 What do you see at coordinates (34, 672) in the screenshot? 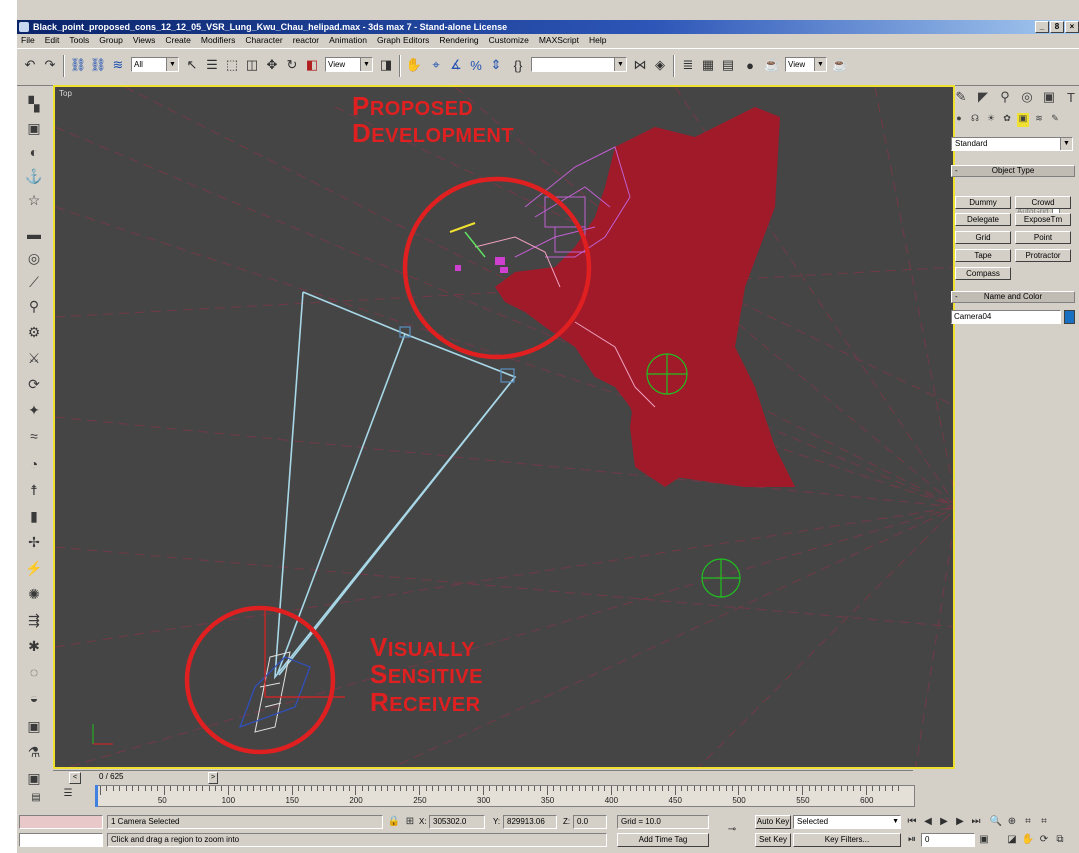
I see `analyze-world-icon: ◌` at bounding box center [34, 672].